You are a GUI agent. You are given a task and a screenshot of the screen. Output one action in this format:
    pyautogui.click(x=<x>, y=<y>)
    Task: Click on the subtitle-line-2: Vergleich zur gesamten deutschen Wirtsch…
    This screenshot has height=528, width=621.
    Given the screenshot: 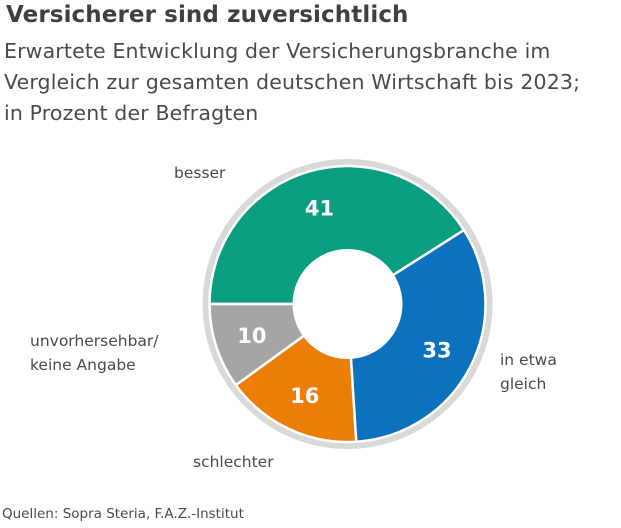 What is the action you would take?
    pyautogui.click(x=292, y=82)
    